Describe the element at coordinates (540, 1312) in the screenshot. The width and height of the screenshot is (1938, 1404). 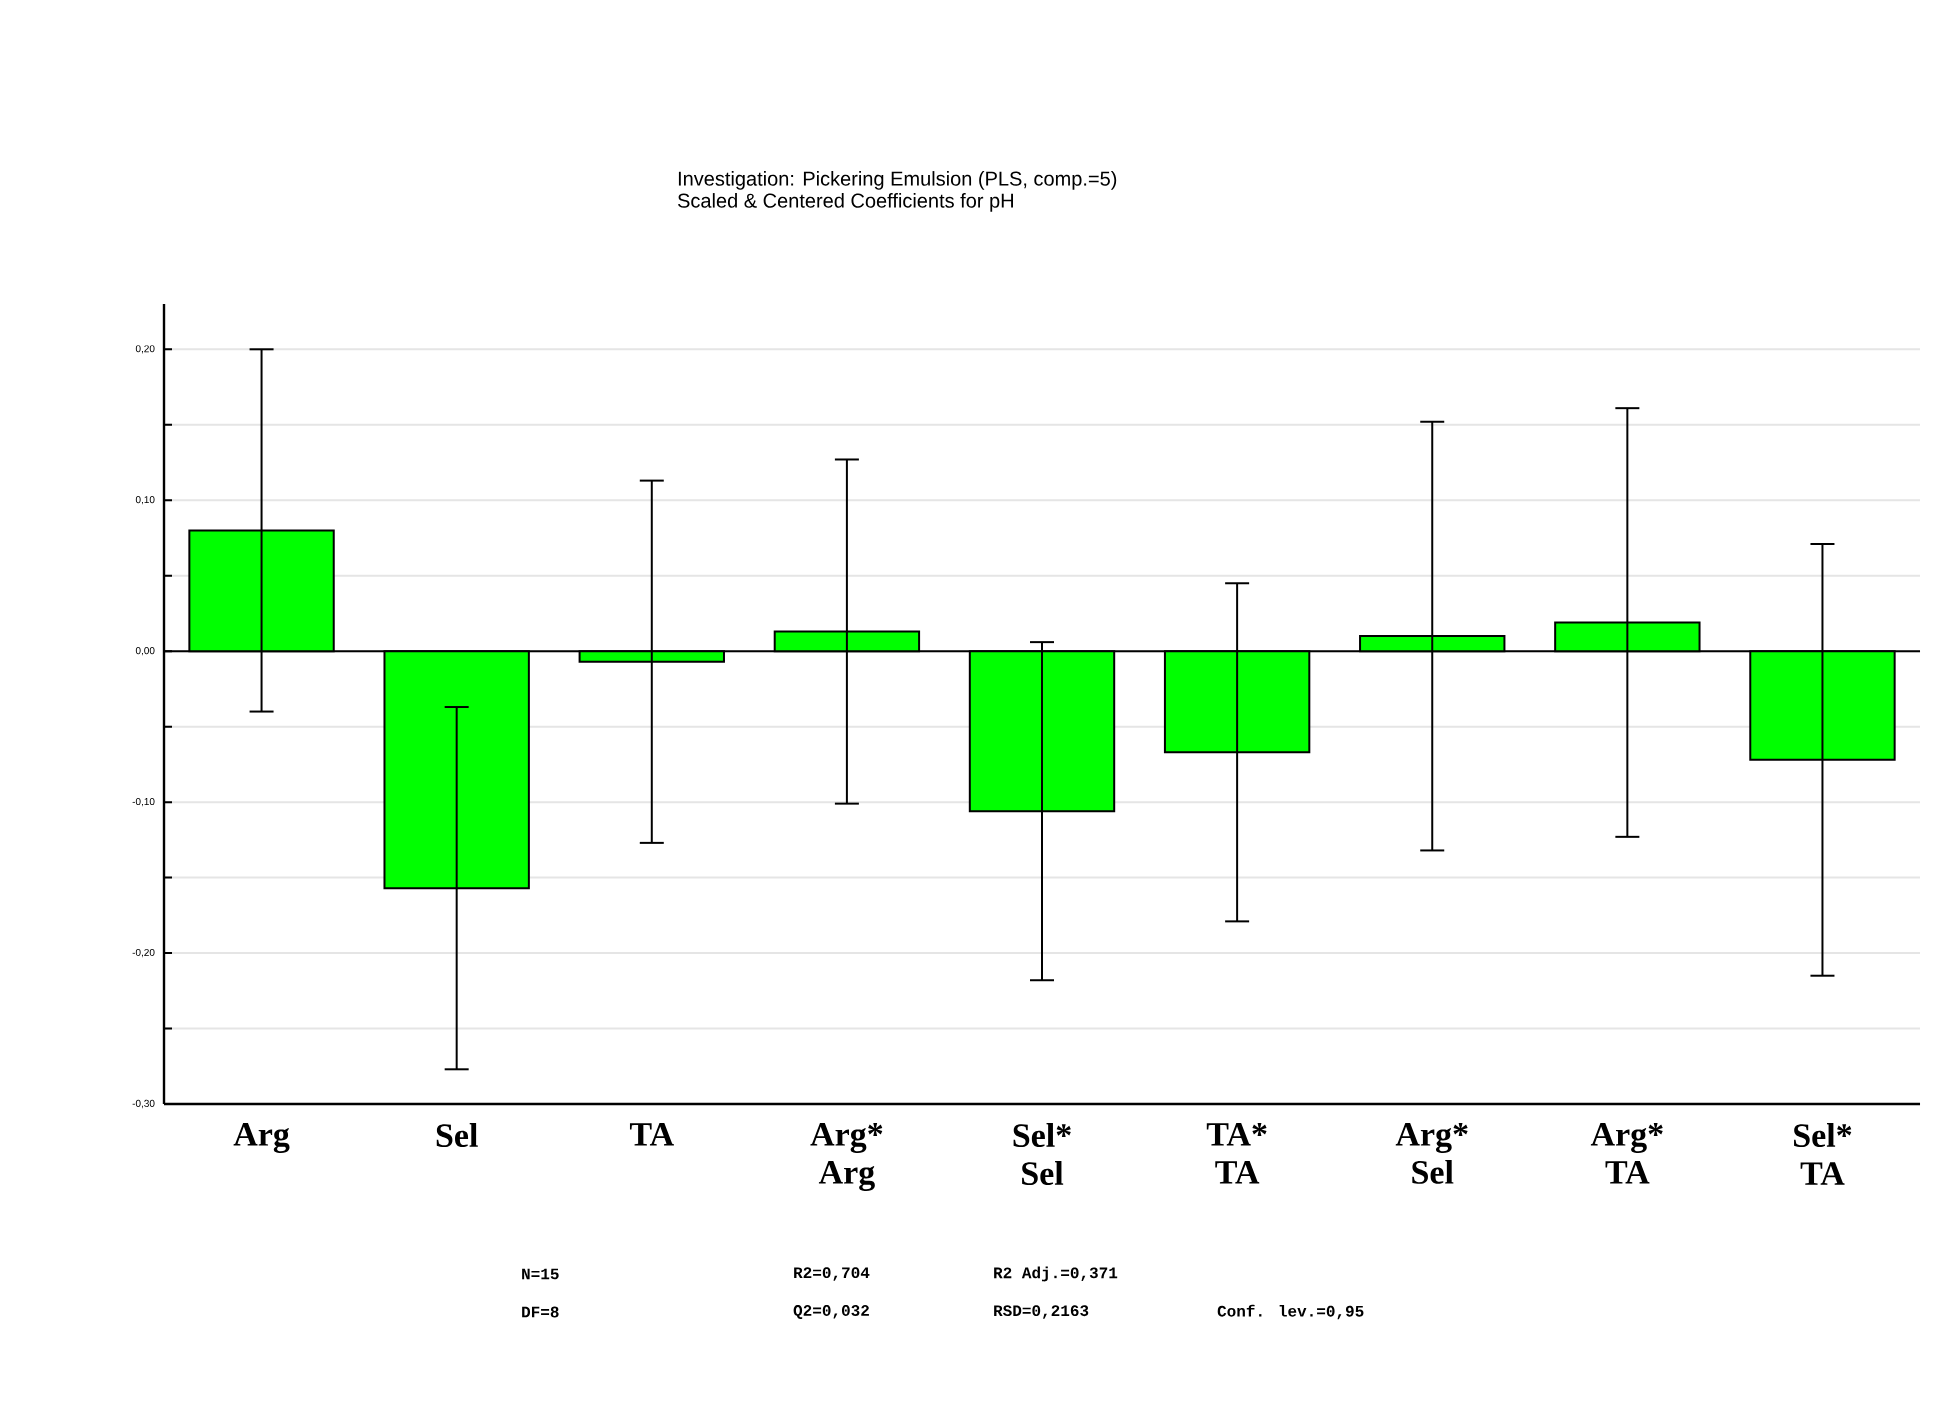
I see `text: DF=8` at that location.